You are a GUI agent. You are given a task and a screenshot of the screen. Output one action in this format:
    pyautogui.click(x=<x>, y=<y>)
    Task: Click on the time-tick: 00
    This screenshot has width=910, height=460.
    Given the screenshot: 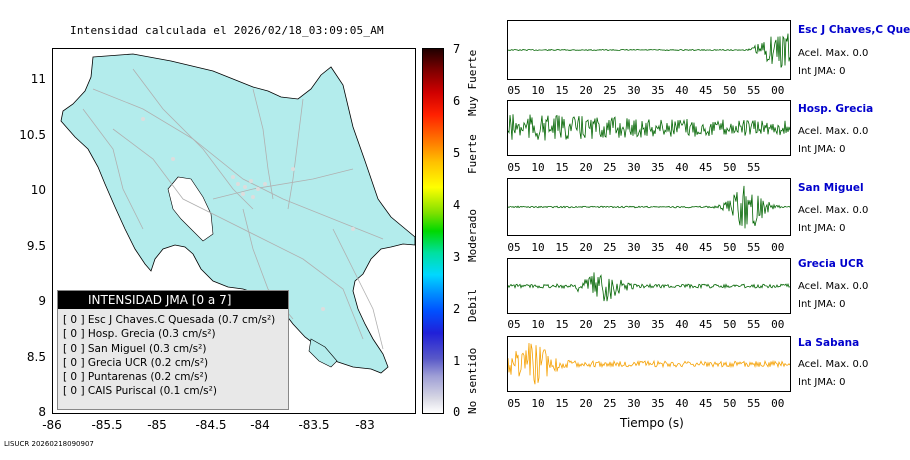 What is the action you would take?
    pyautogui.click(x=778, y=403)
    